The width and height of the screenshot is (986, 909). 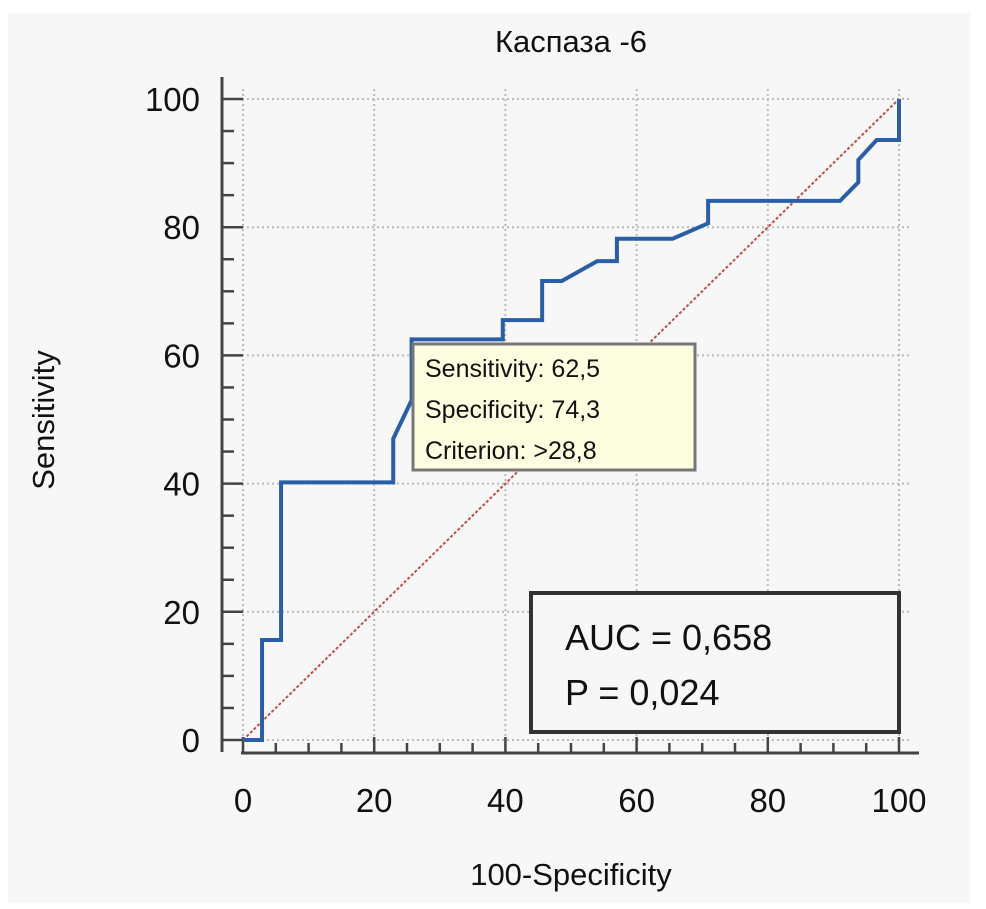 I want to click on y-tick-labels: 0 20 40 60 80 100, so click(x=172, y=420).